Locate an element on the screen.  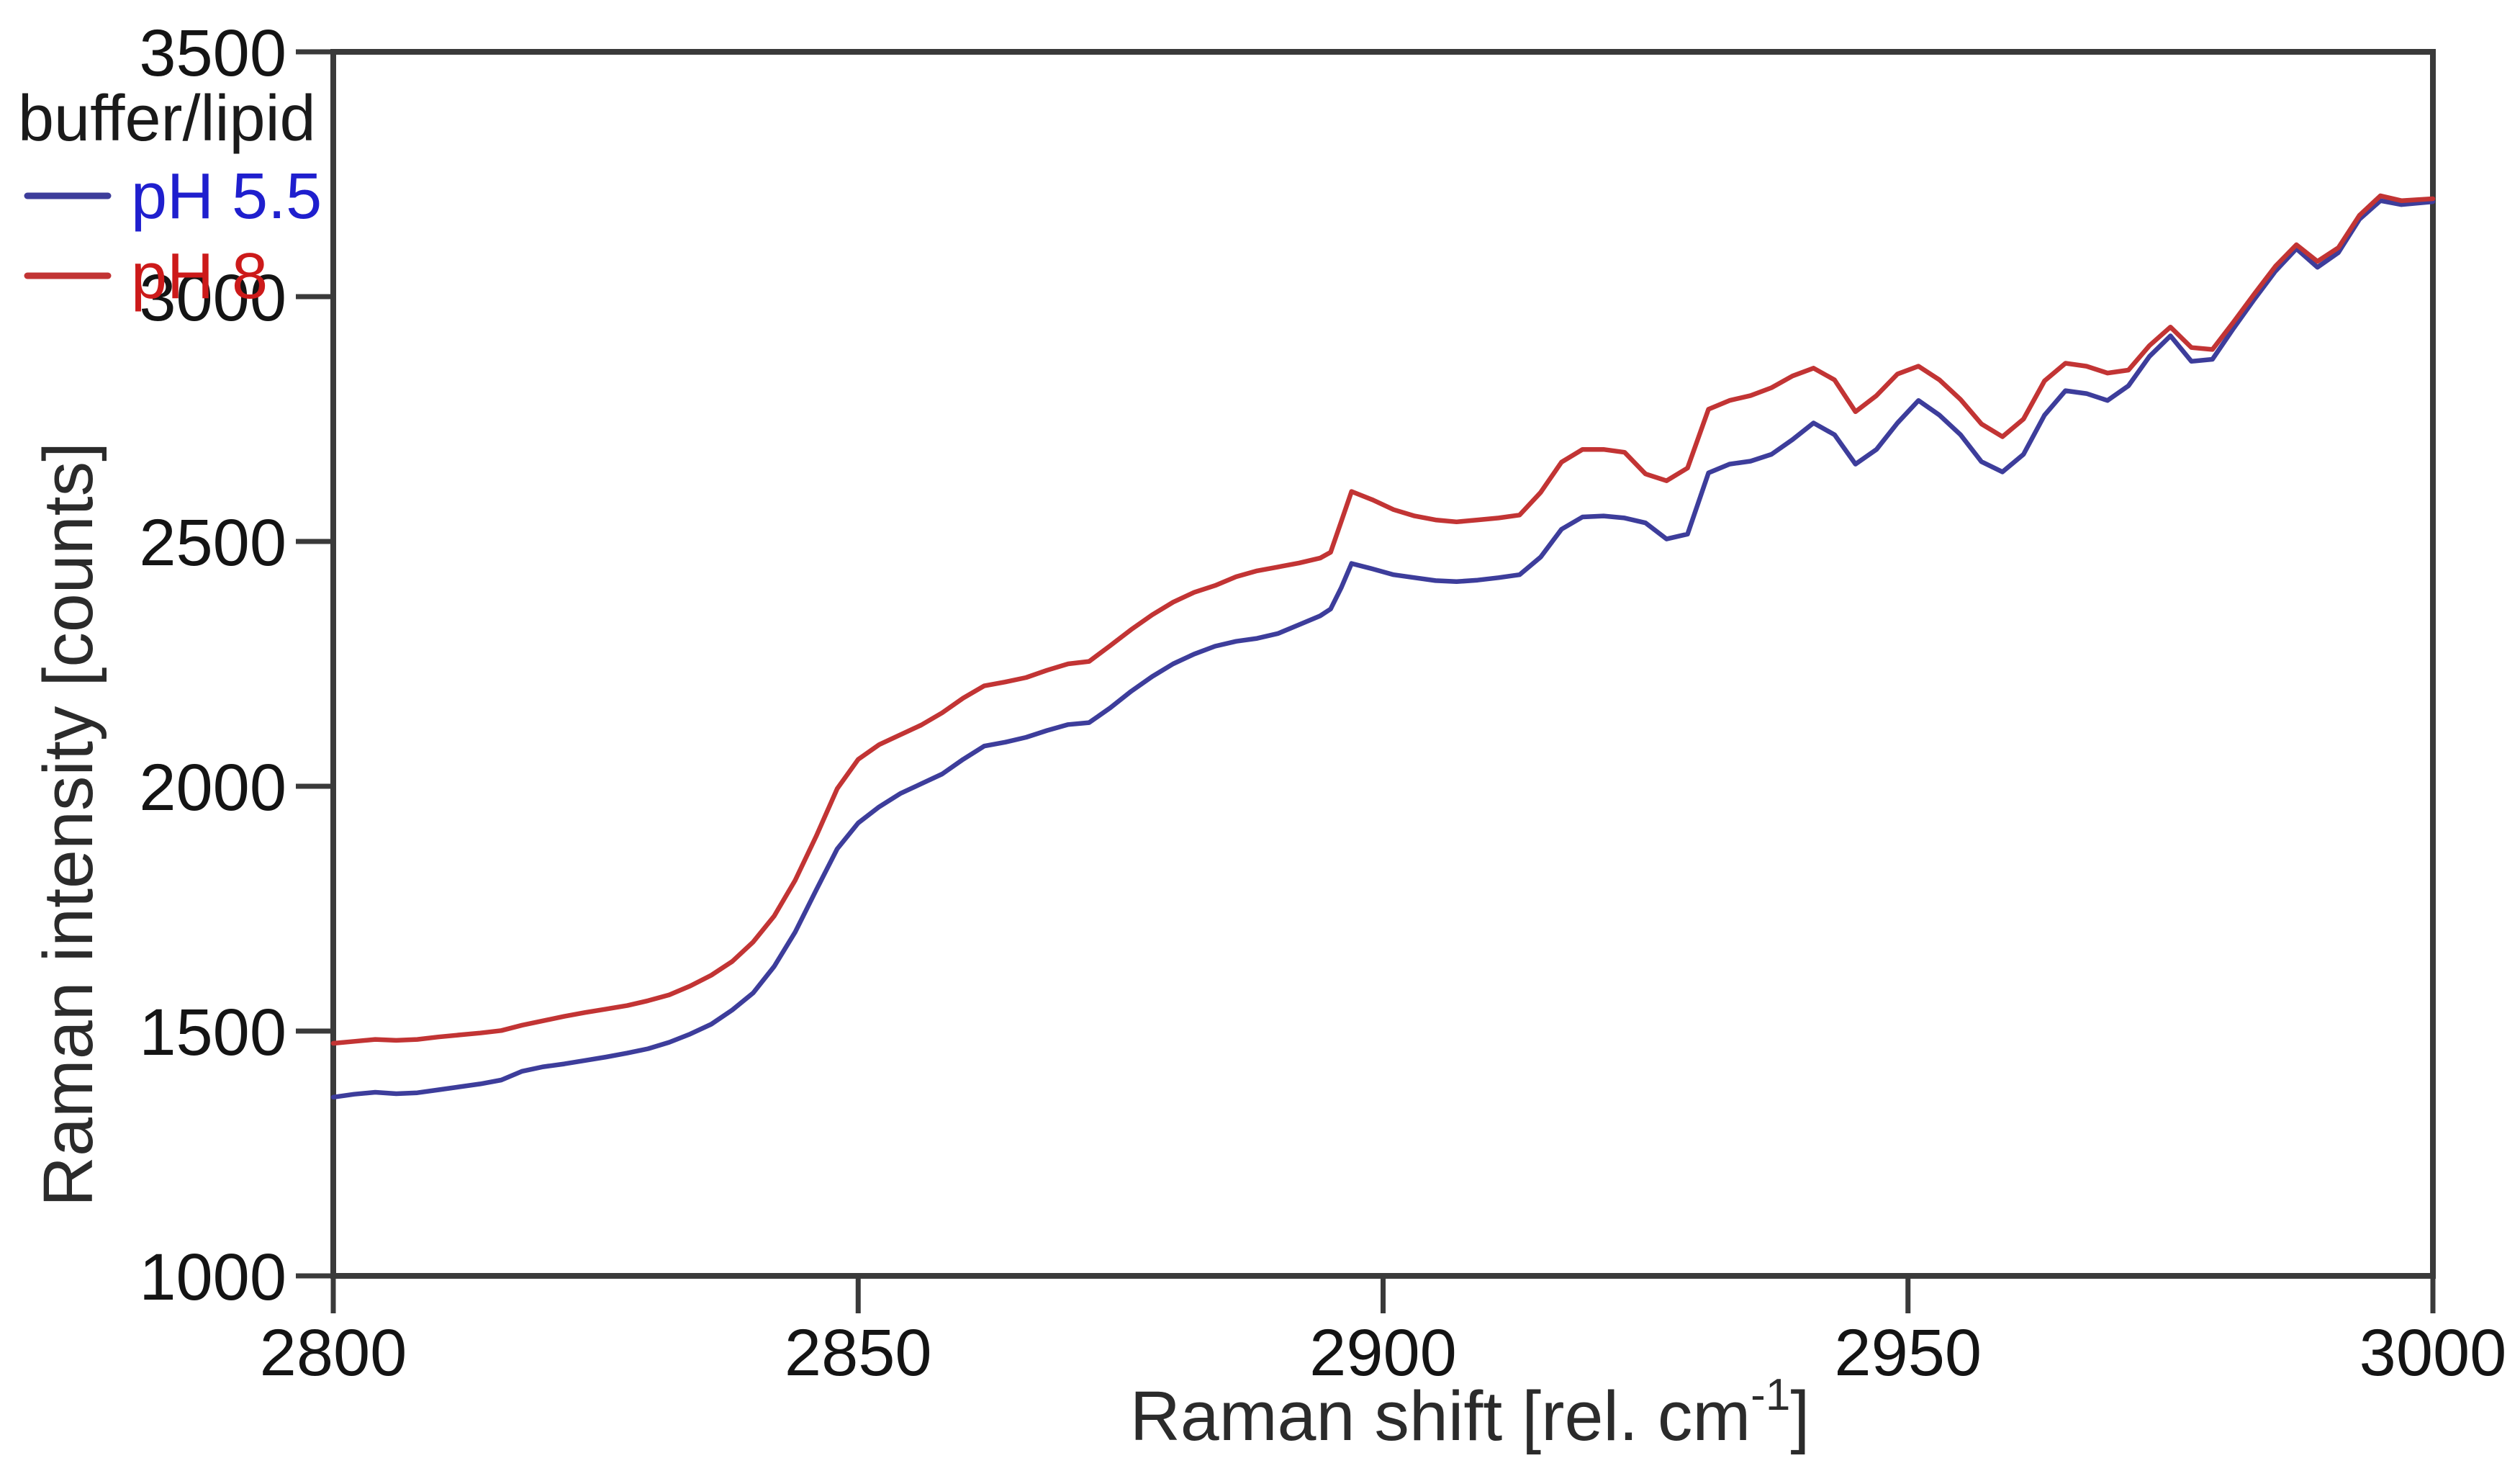
y-tick-label: 3000 is located at coordinates (212, 298).